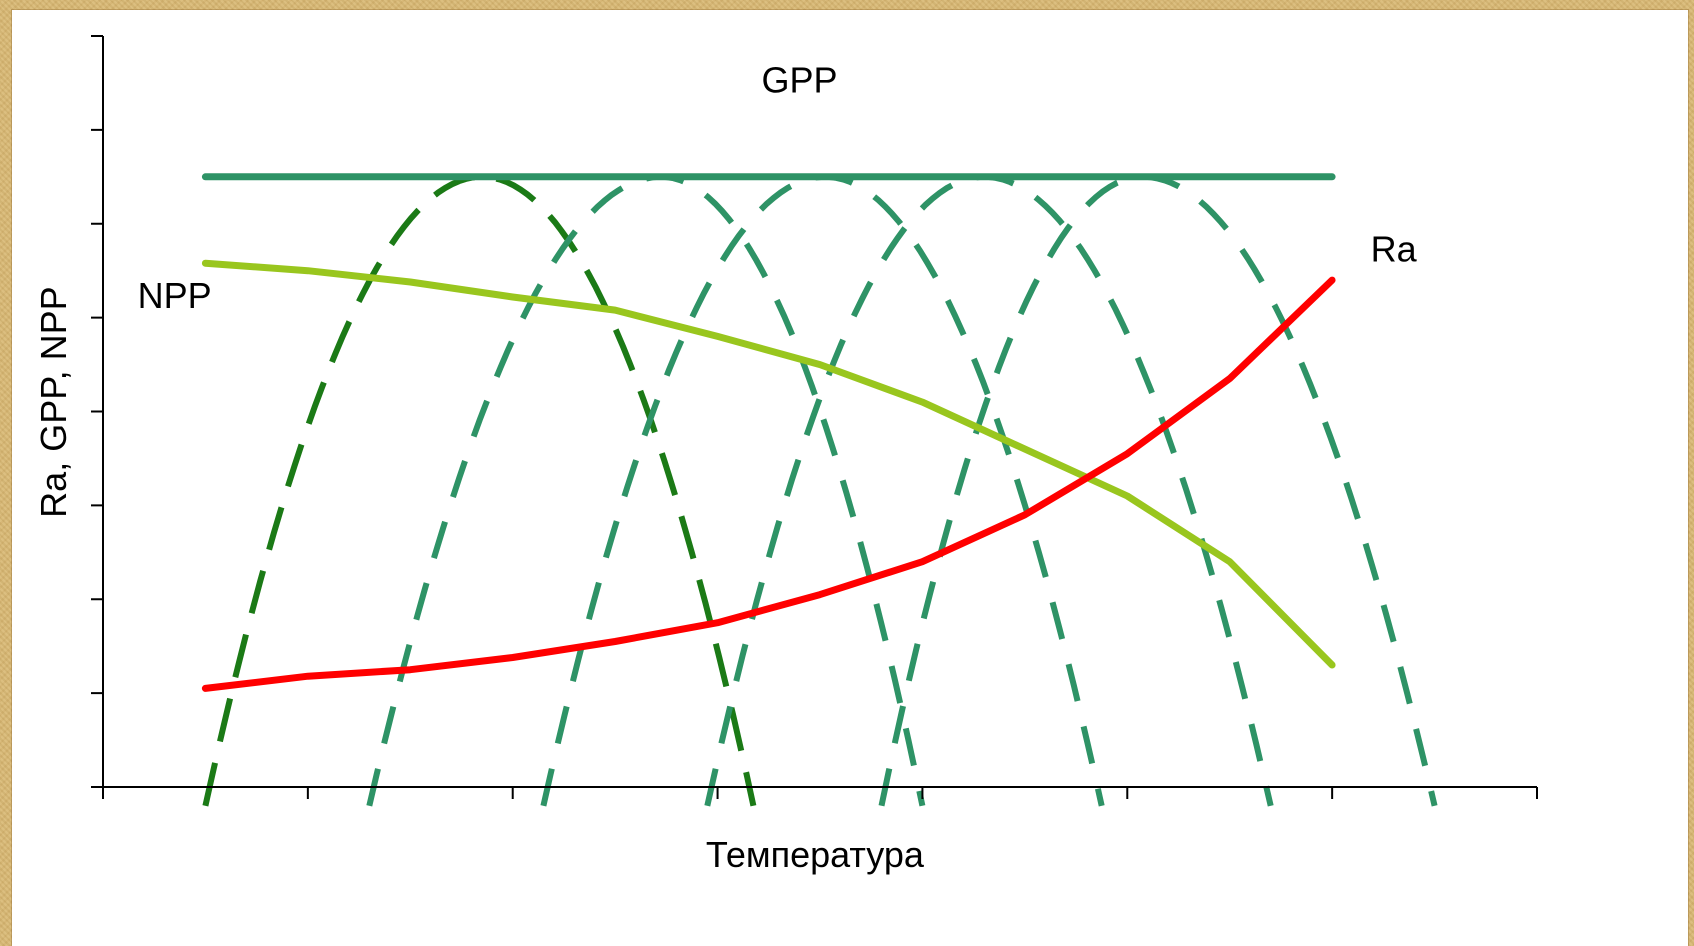 This screenshot has height=946, width=1694. I want to click on annotation-ra: Ra, so click(1394, 248).